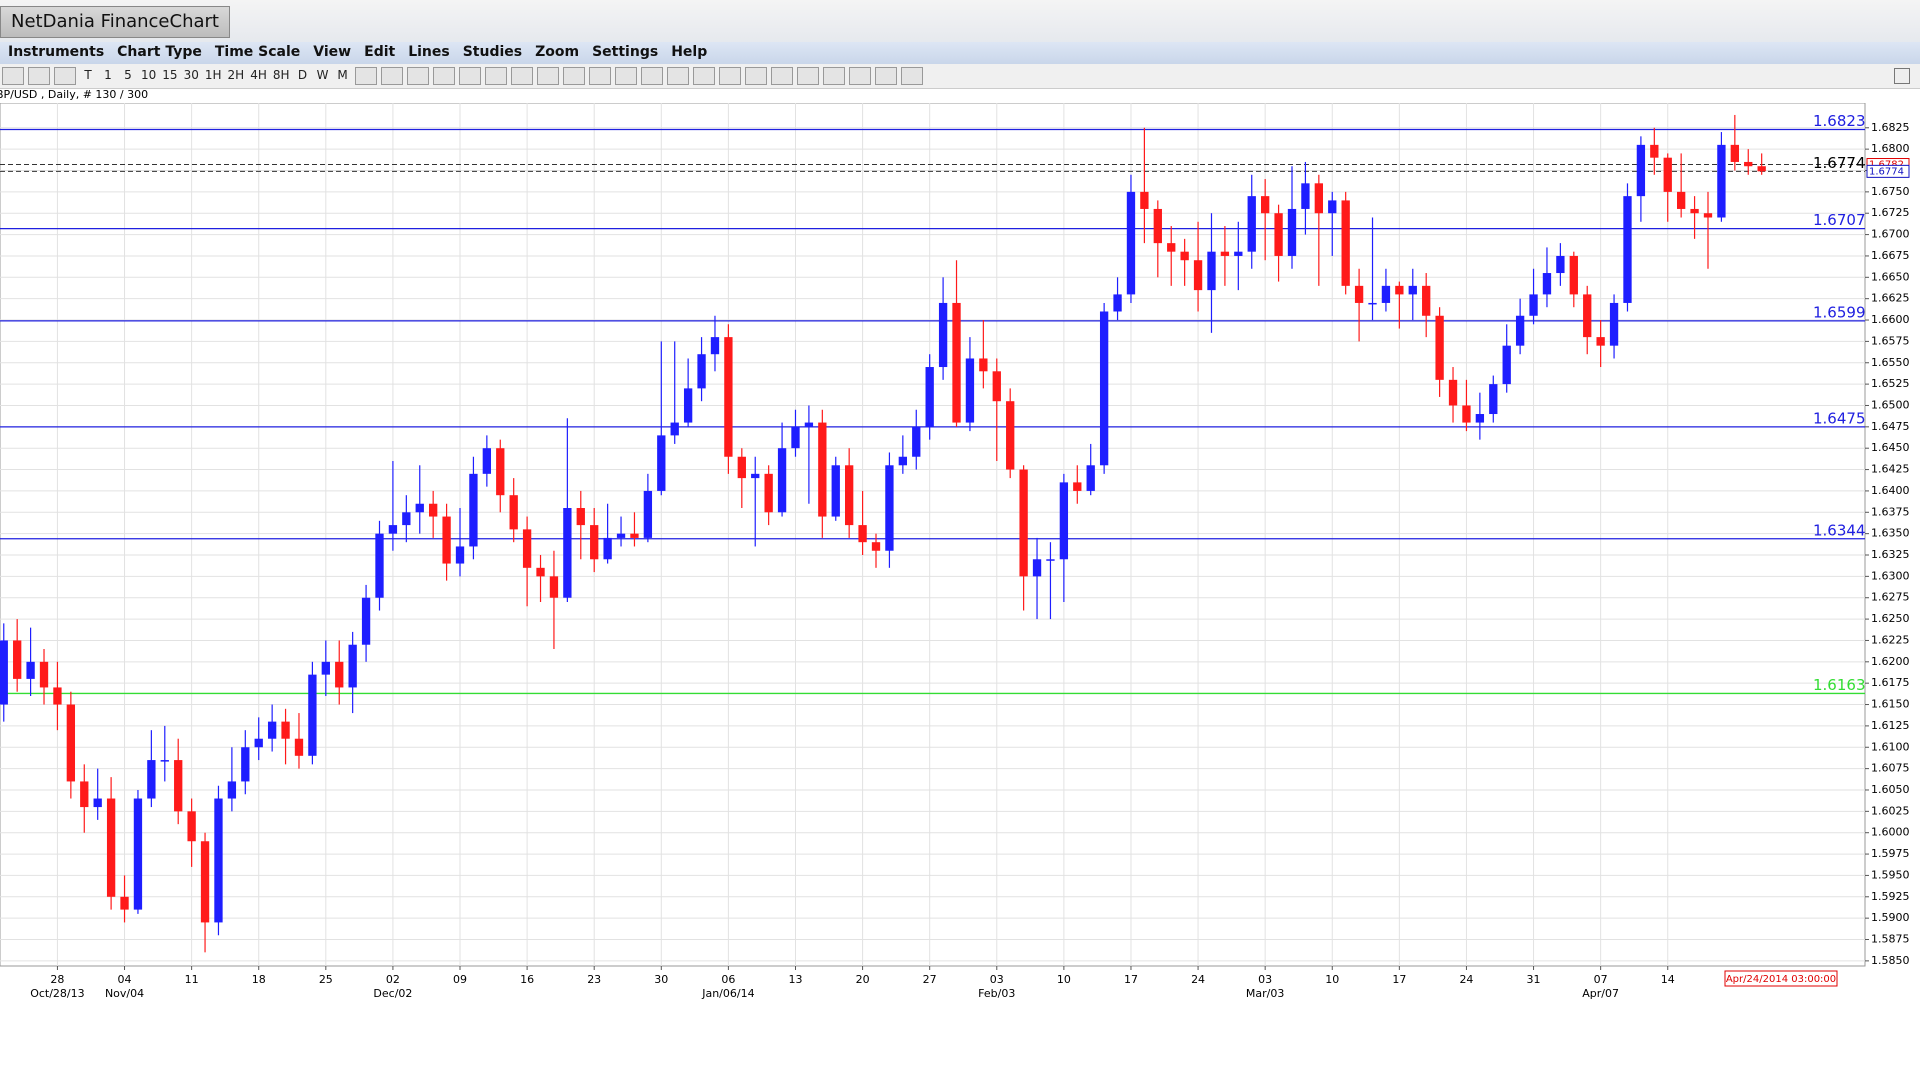 The width and height of the screenshot is (1920, 1080). What do you see at coordinates (56, 52) in the screenshot?
I see `menu-item: Instruments` at bounding box center [56, 52].